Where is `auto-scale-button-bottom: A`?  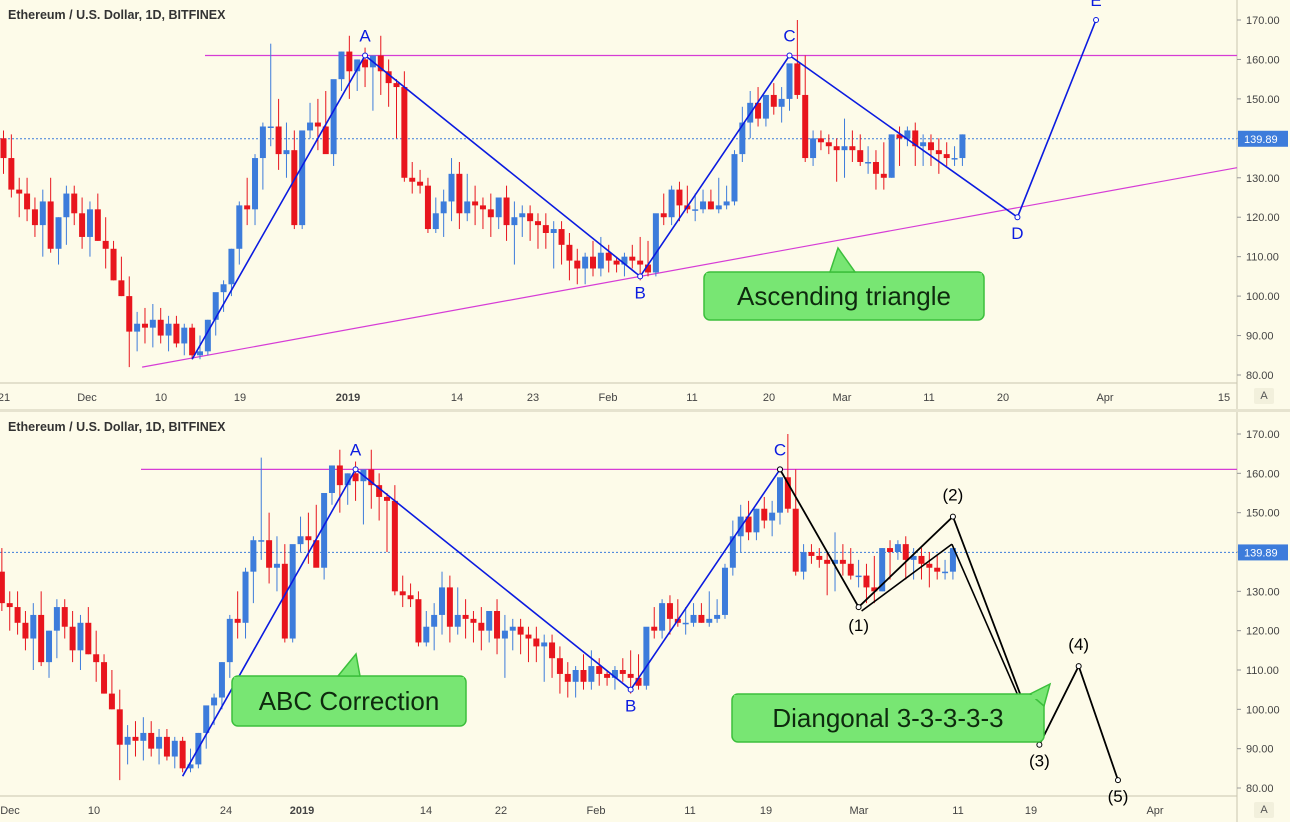
auto-scale-button-bottom: A is located at coordinates (1264, 810).